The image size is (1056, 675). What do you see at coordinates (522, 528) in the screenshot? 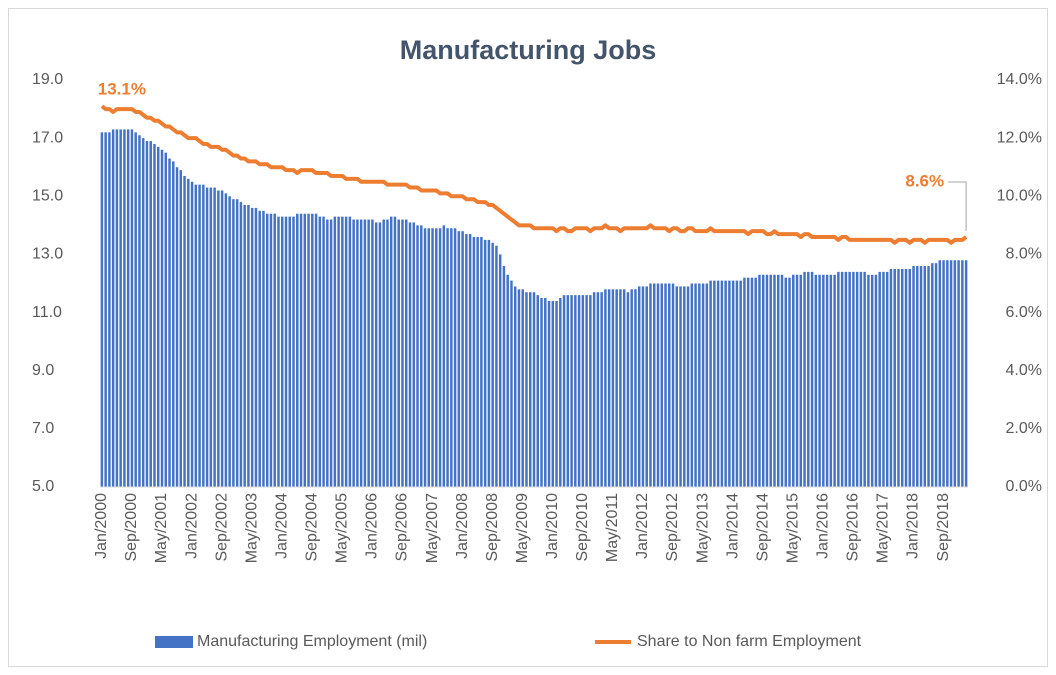
I see `x-tick-label: May/2009` at bounding box center [522, 528].